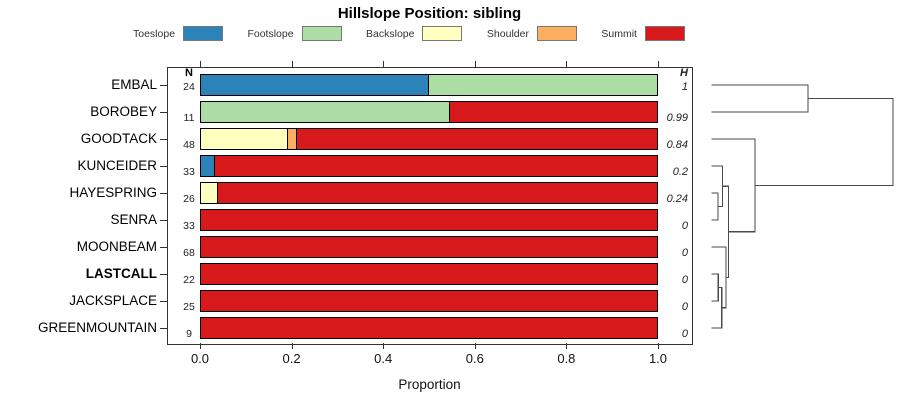 The image size is (900, 420). What do you see at coordinates (566, 358) in the screenshot?
I see `x-tick-label: 0.8` at bounding box center [566, 358].